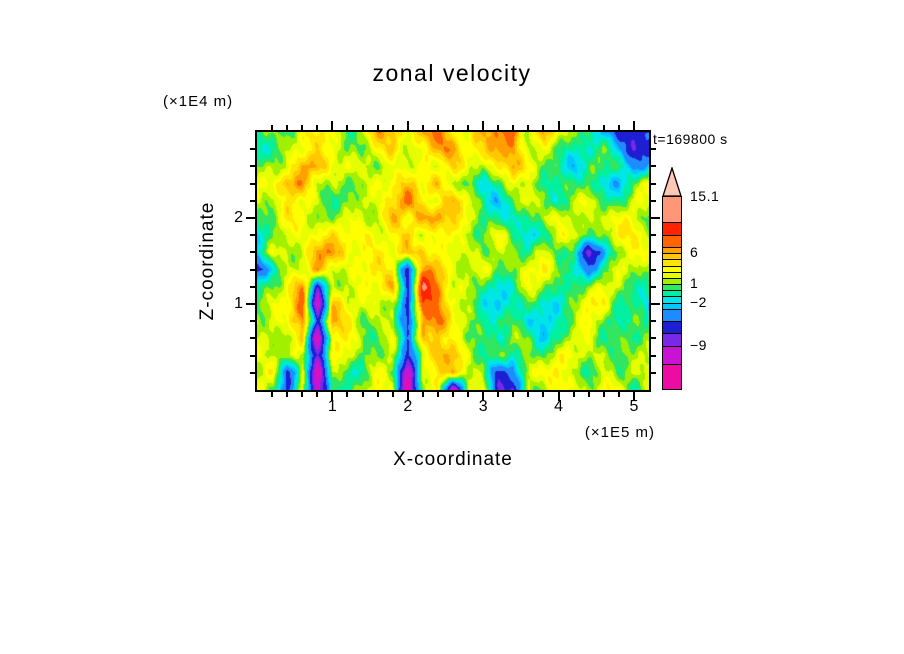 The image size is (904, 654). Describe the element at coordinates (452, 73) in the screenshot. I see `chart-title: zonal velocity` at that location.